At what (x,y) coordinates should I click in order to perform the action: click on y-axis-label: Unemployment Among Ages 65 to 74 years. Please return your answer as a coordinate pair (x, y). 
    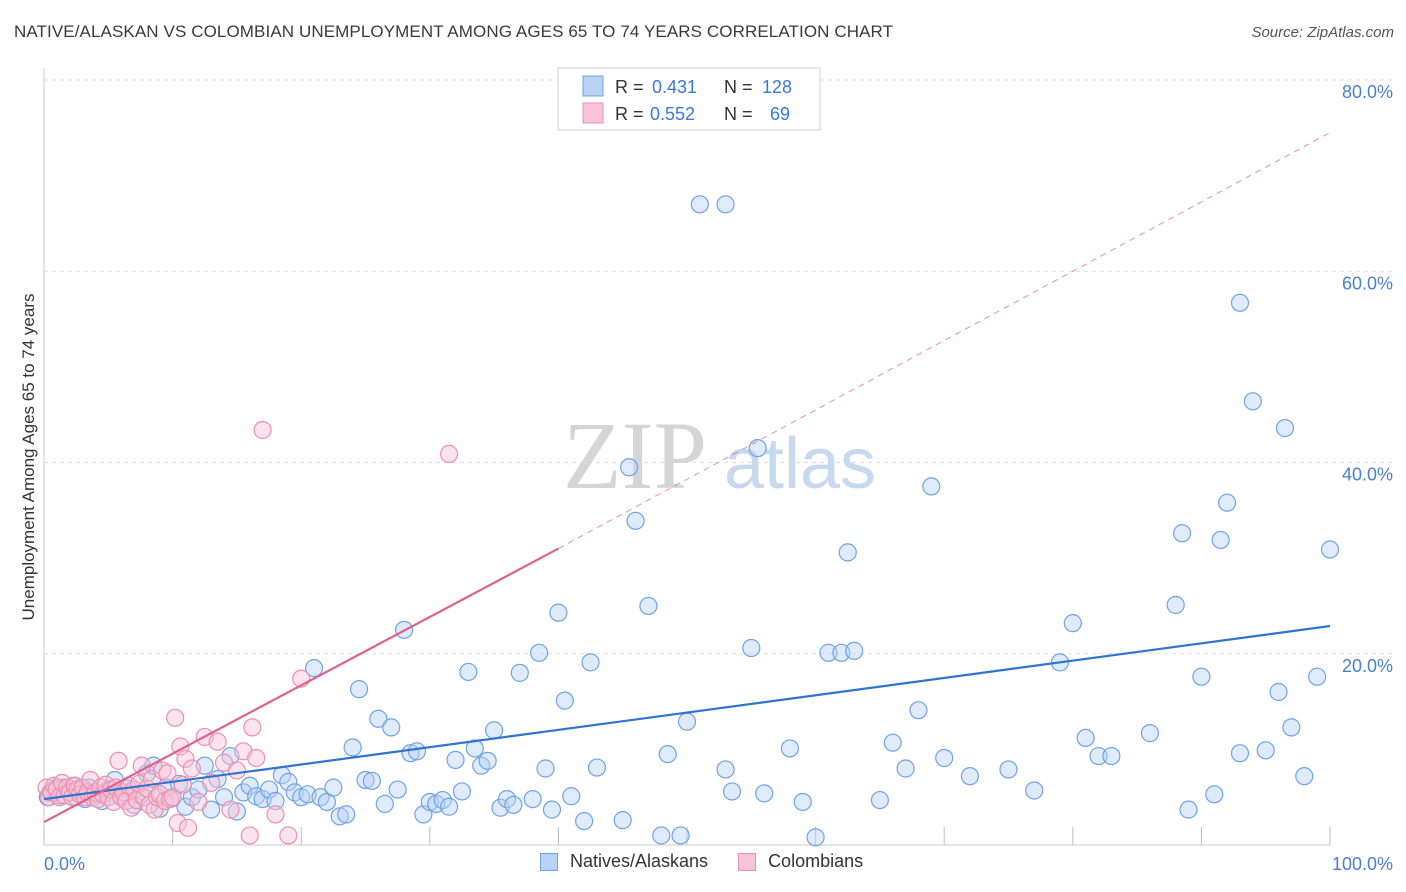
    Looking at the image, I should click on (28, 457).